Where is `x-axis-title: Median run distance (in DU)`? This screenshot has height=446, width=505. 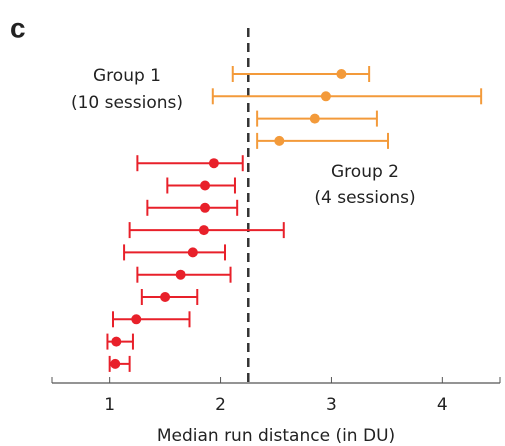
x-axis-title: Median run distance (in DU) is located at coordinates (276, 436).